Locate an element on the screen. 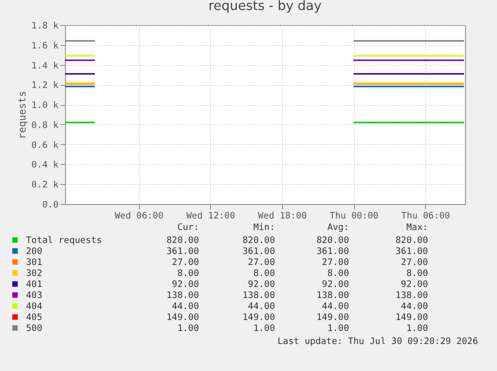 This screenshot has height=371, width=497. legend-label: 404 is located at coordinates (34, 307).